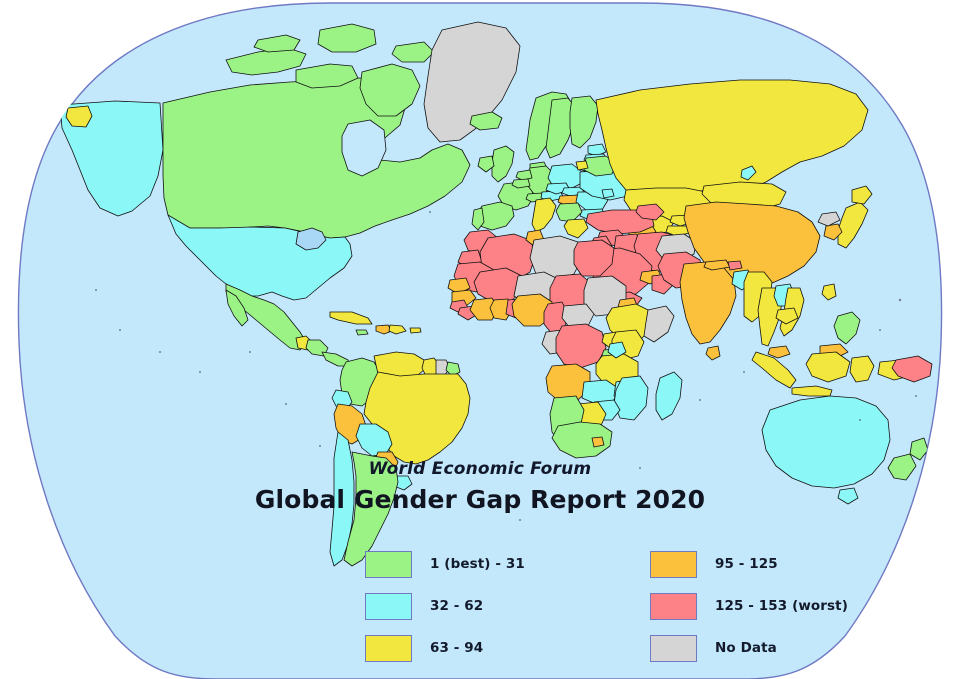 Image resolution: width=960 pixels, height=679 pixels. Describe the element at coordinates (478, 219) in the screenshot. I see `country-portugal` at that location.